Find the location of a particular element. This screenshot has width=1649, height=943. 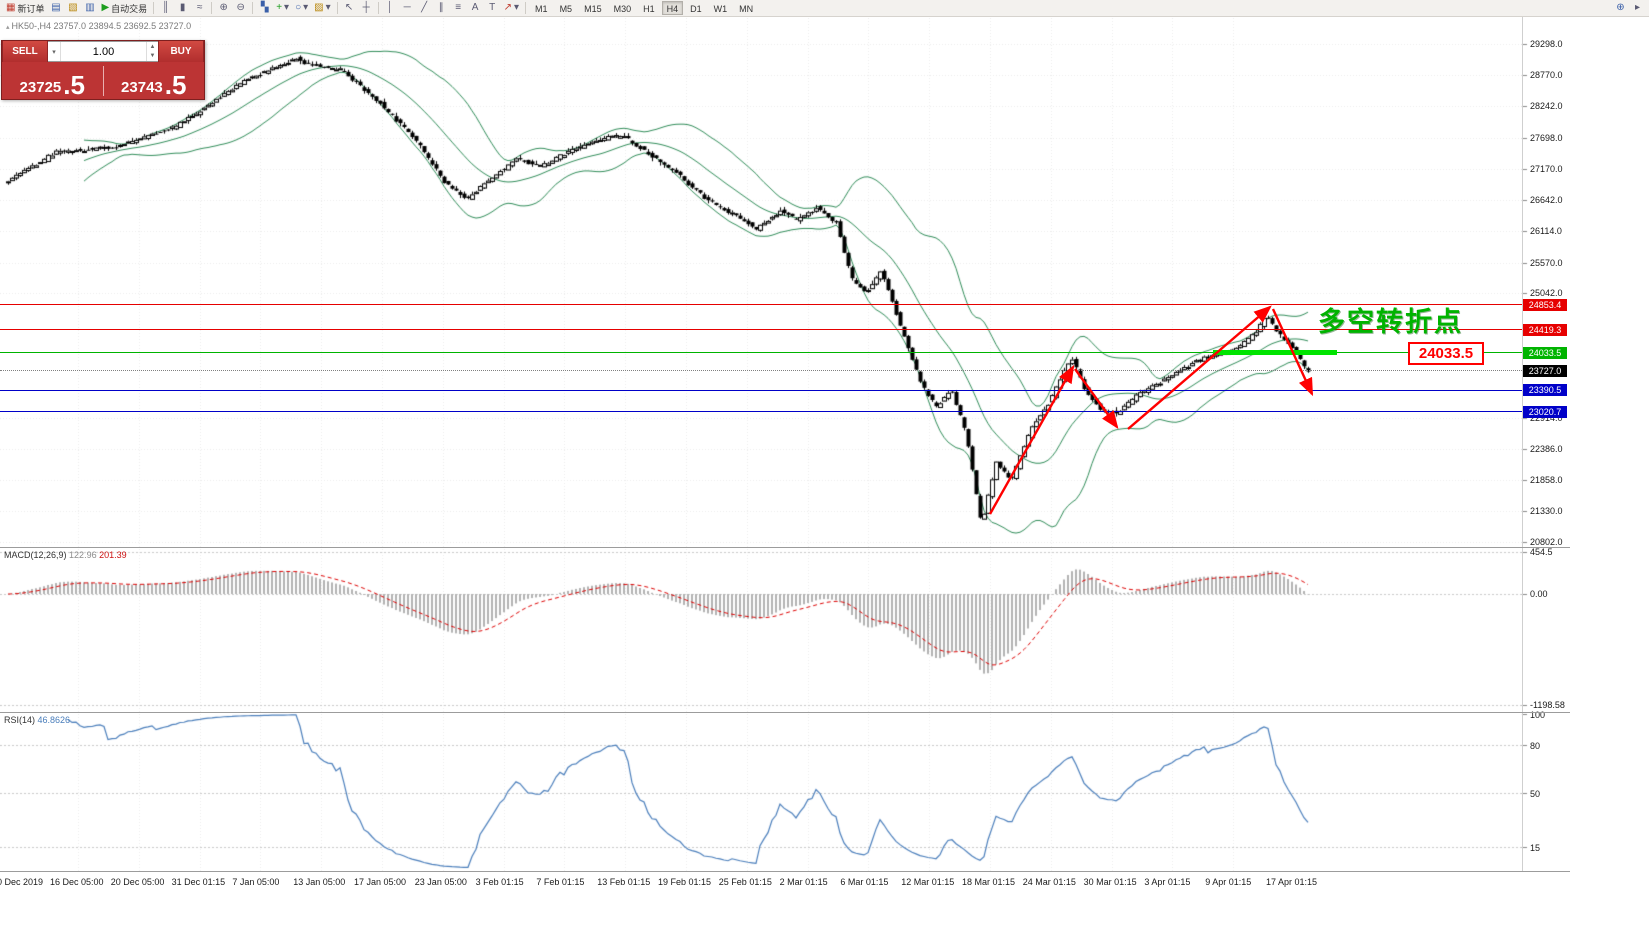

candle-chart-icon: ▮ is located at coordinates (182, 7).